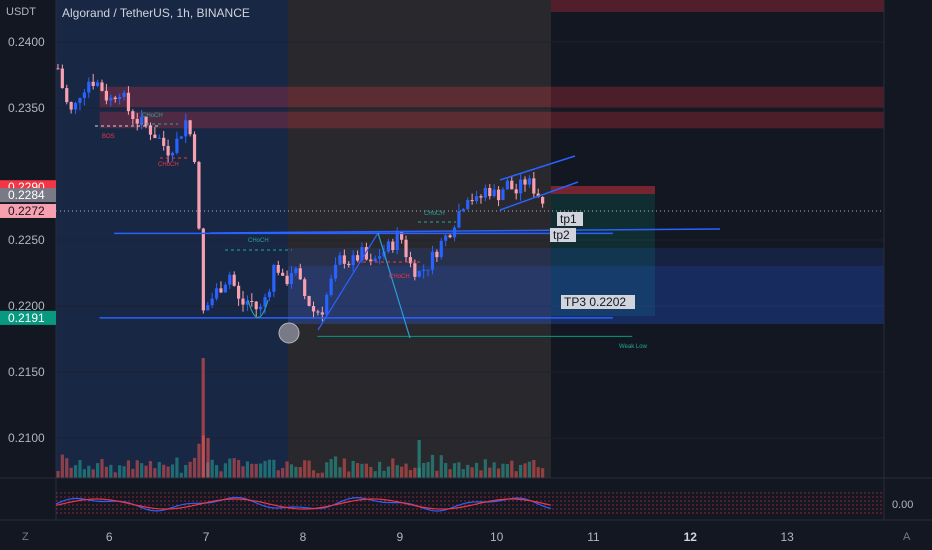 Image resolution: width=932 pixels, height=550 pixels. Describe the element at coordinates (595, 302) in the screenshot. I see `tp3-label: TP3 0.2202` at that location.